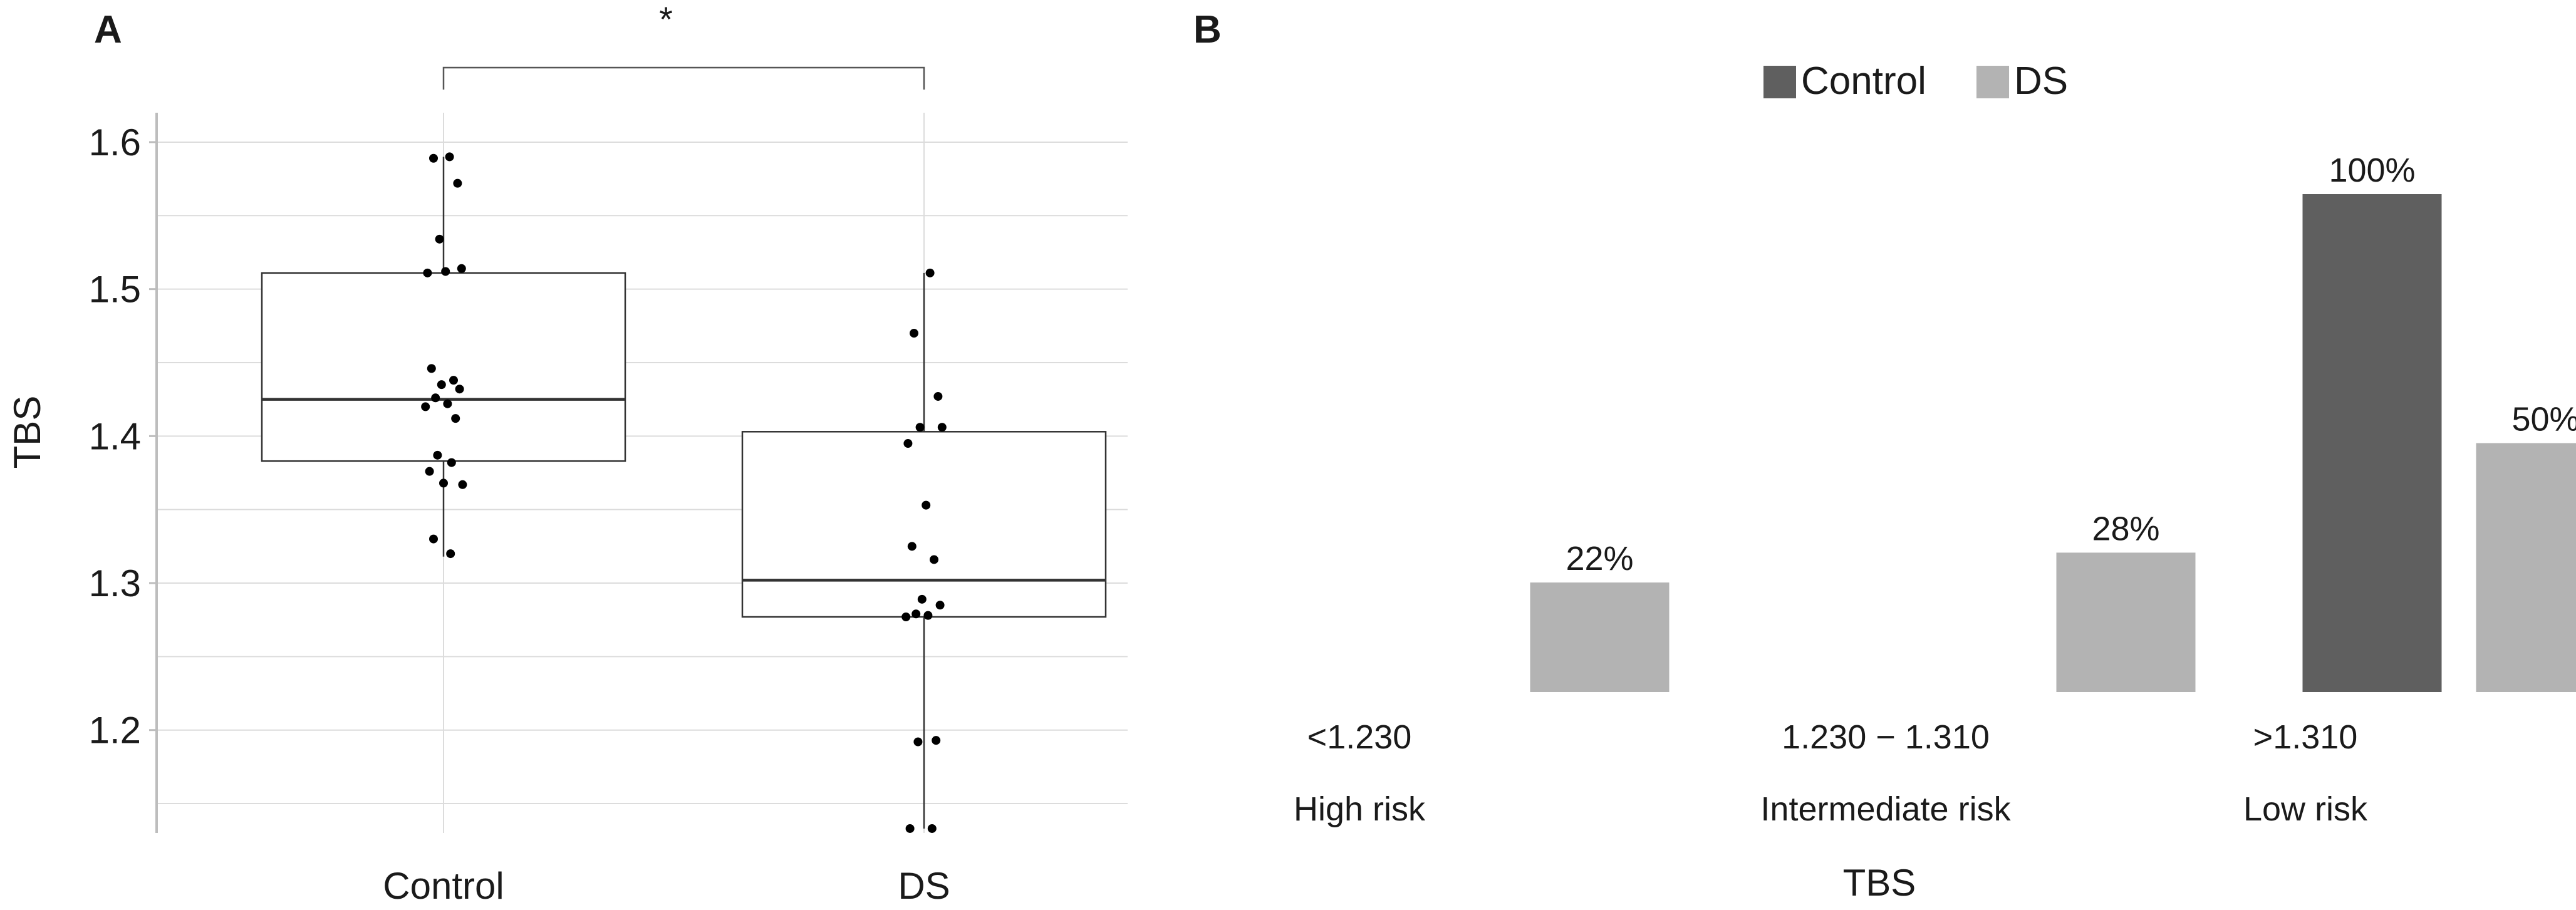 The height and width of the screenshot is (910, 2576). I want to click on panel-a-axis: 1.2 1.3 1.4 1.5 1.6, so click(123, 473).